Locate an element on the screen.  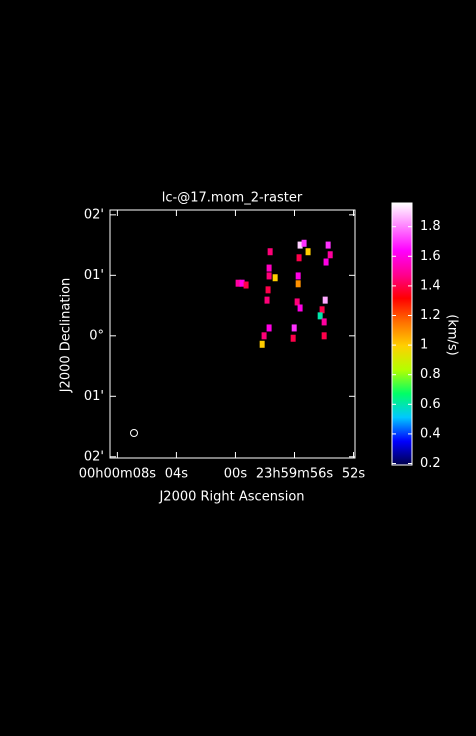
y-axis-label: J2000 Declination is located at coordinates (66, 336).